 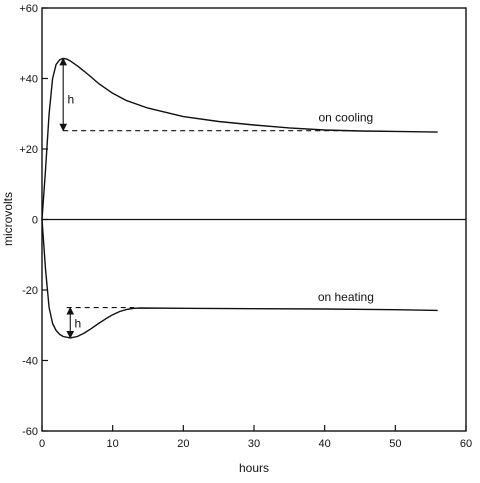 What do you see at coordinates (346, 117) in the screenshot?
I see `annotation-label: on cooling` at bounding box center [346, 117].